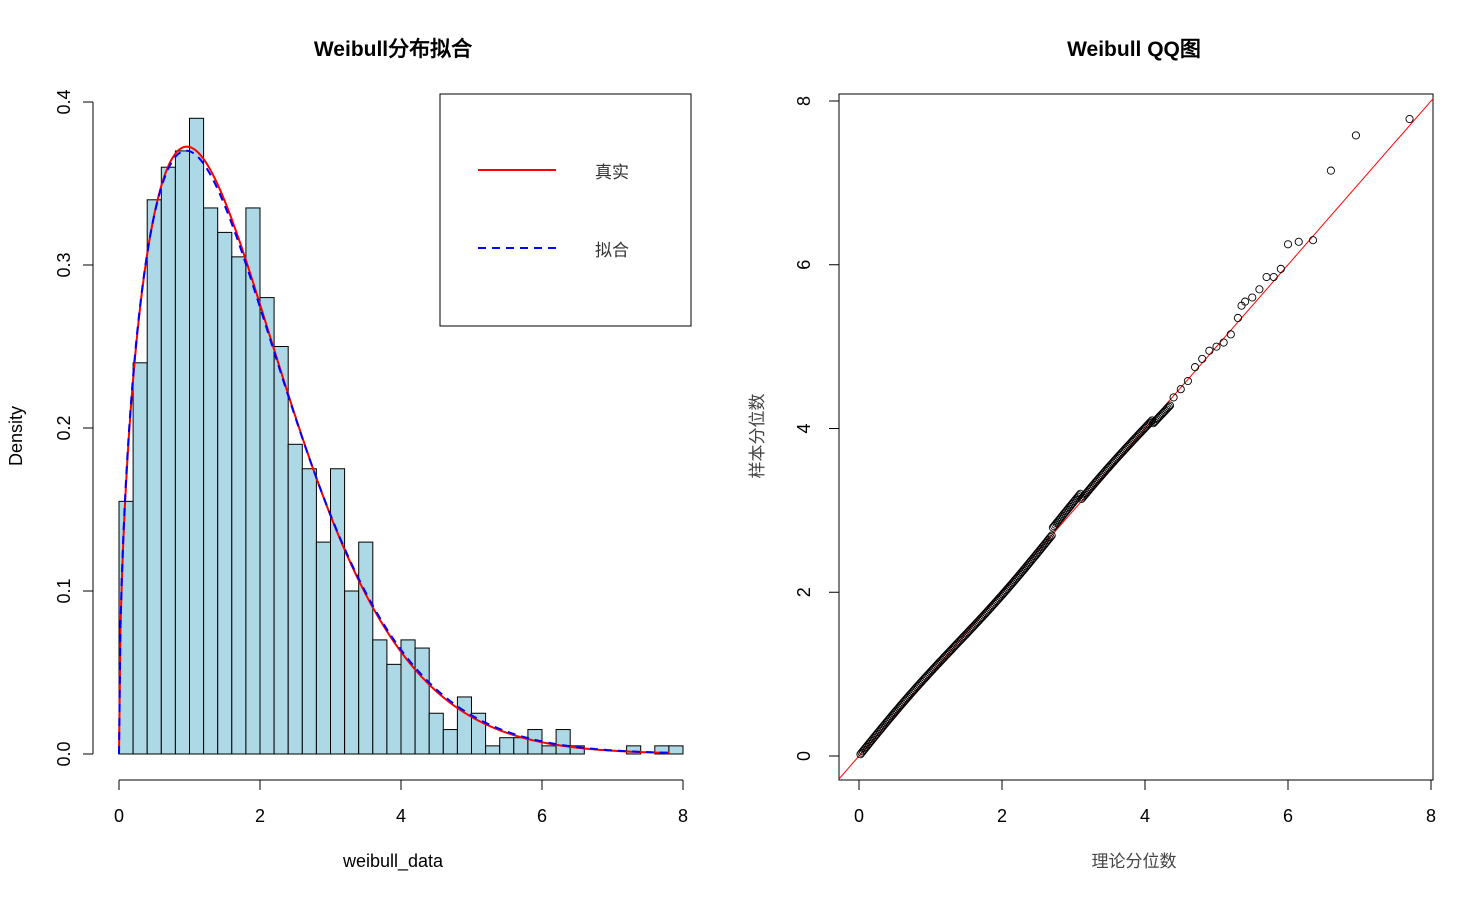 Image resolution: width=1483 pixels, height=902 pixels. I want to click on histogram-x-tick-label: 8, so click(683, 816).